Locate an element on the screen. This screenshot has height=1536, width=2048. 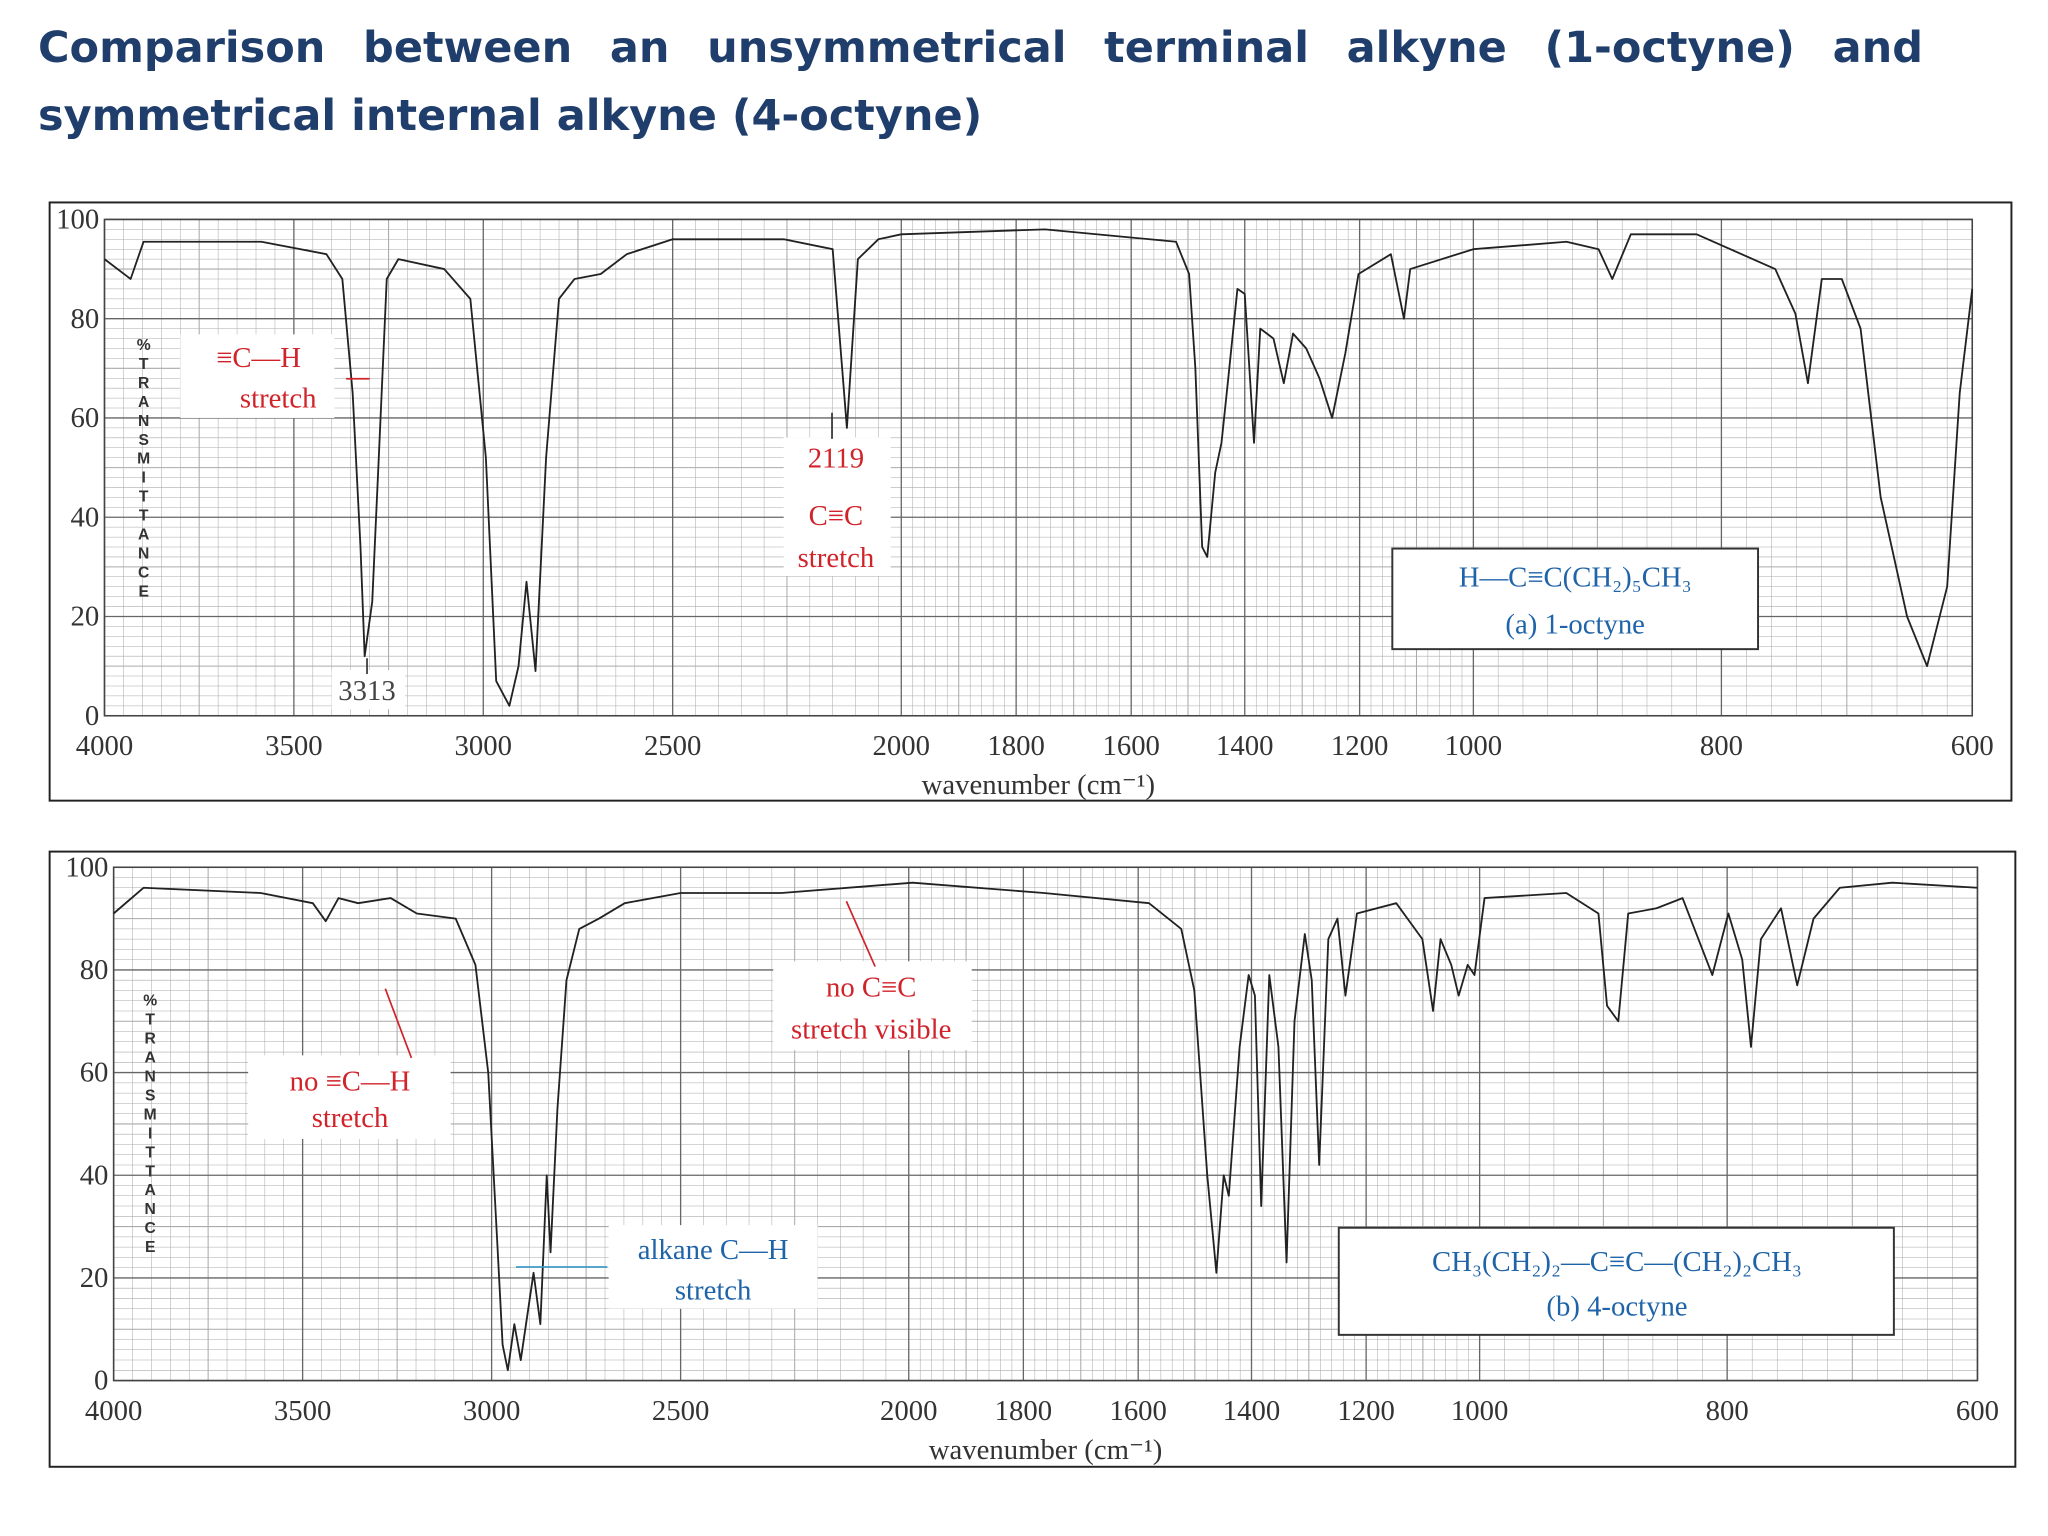
annotation: 2119 is located at coordinates (836, 459).